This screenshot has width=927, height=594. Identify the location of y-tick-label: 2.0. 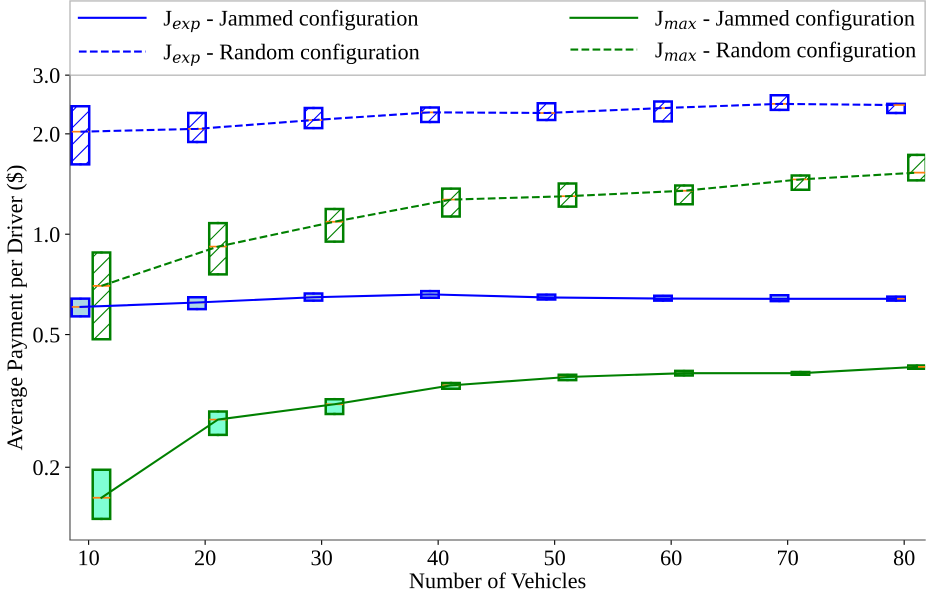
(46, 134).